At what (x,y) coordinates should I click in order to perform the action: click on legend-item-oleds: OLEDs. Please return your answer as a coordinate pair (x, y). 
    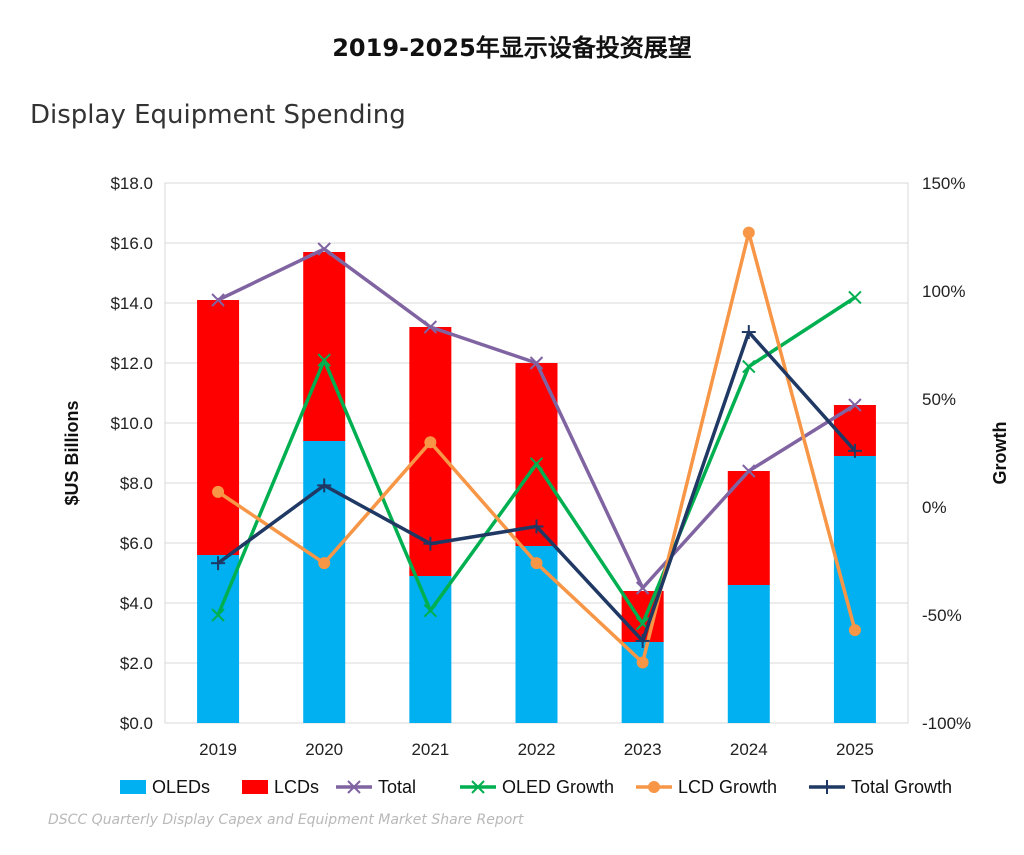
    Looking at the image, I should click on (165, 787).